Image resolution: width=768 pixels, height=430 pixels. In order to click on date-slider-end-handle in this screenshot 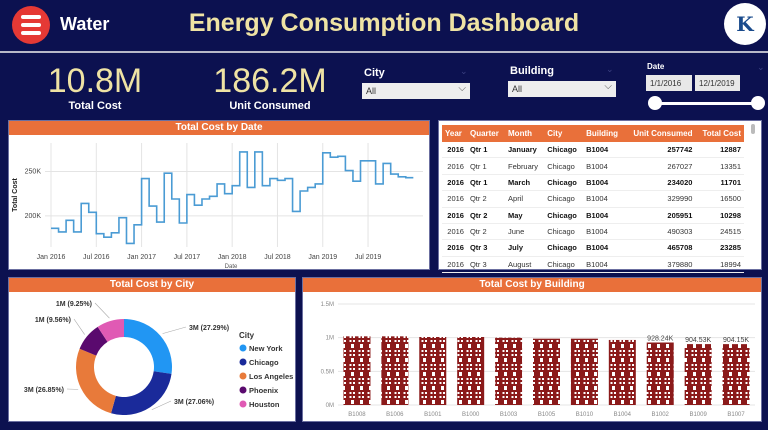, I will do `click(758, 103)`.